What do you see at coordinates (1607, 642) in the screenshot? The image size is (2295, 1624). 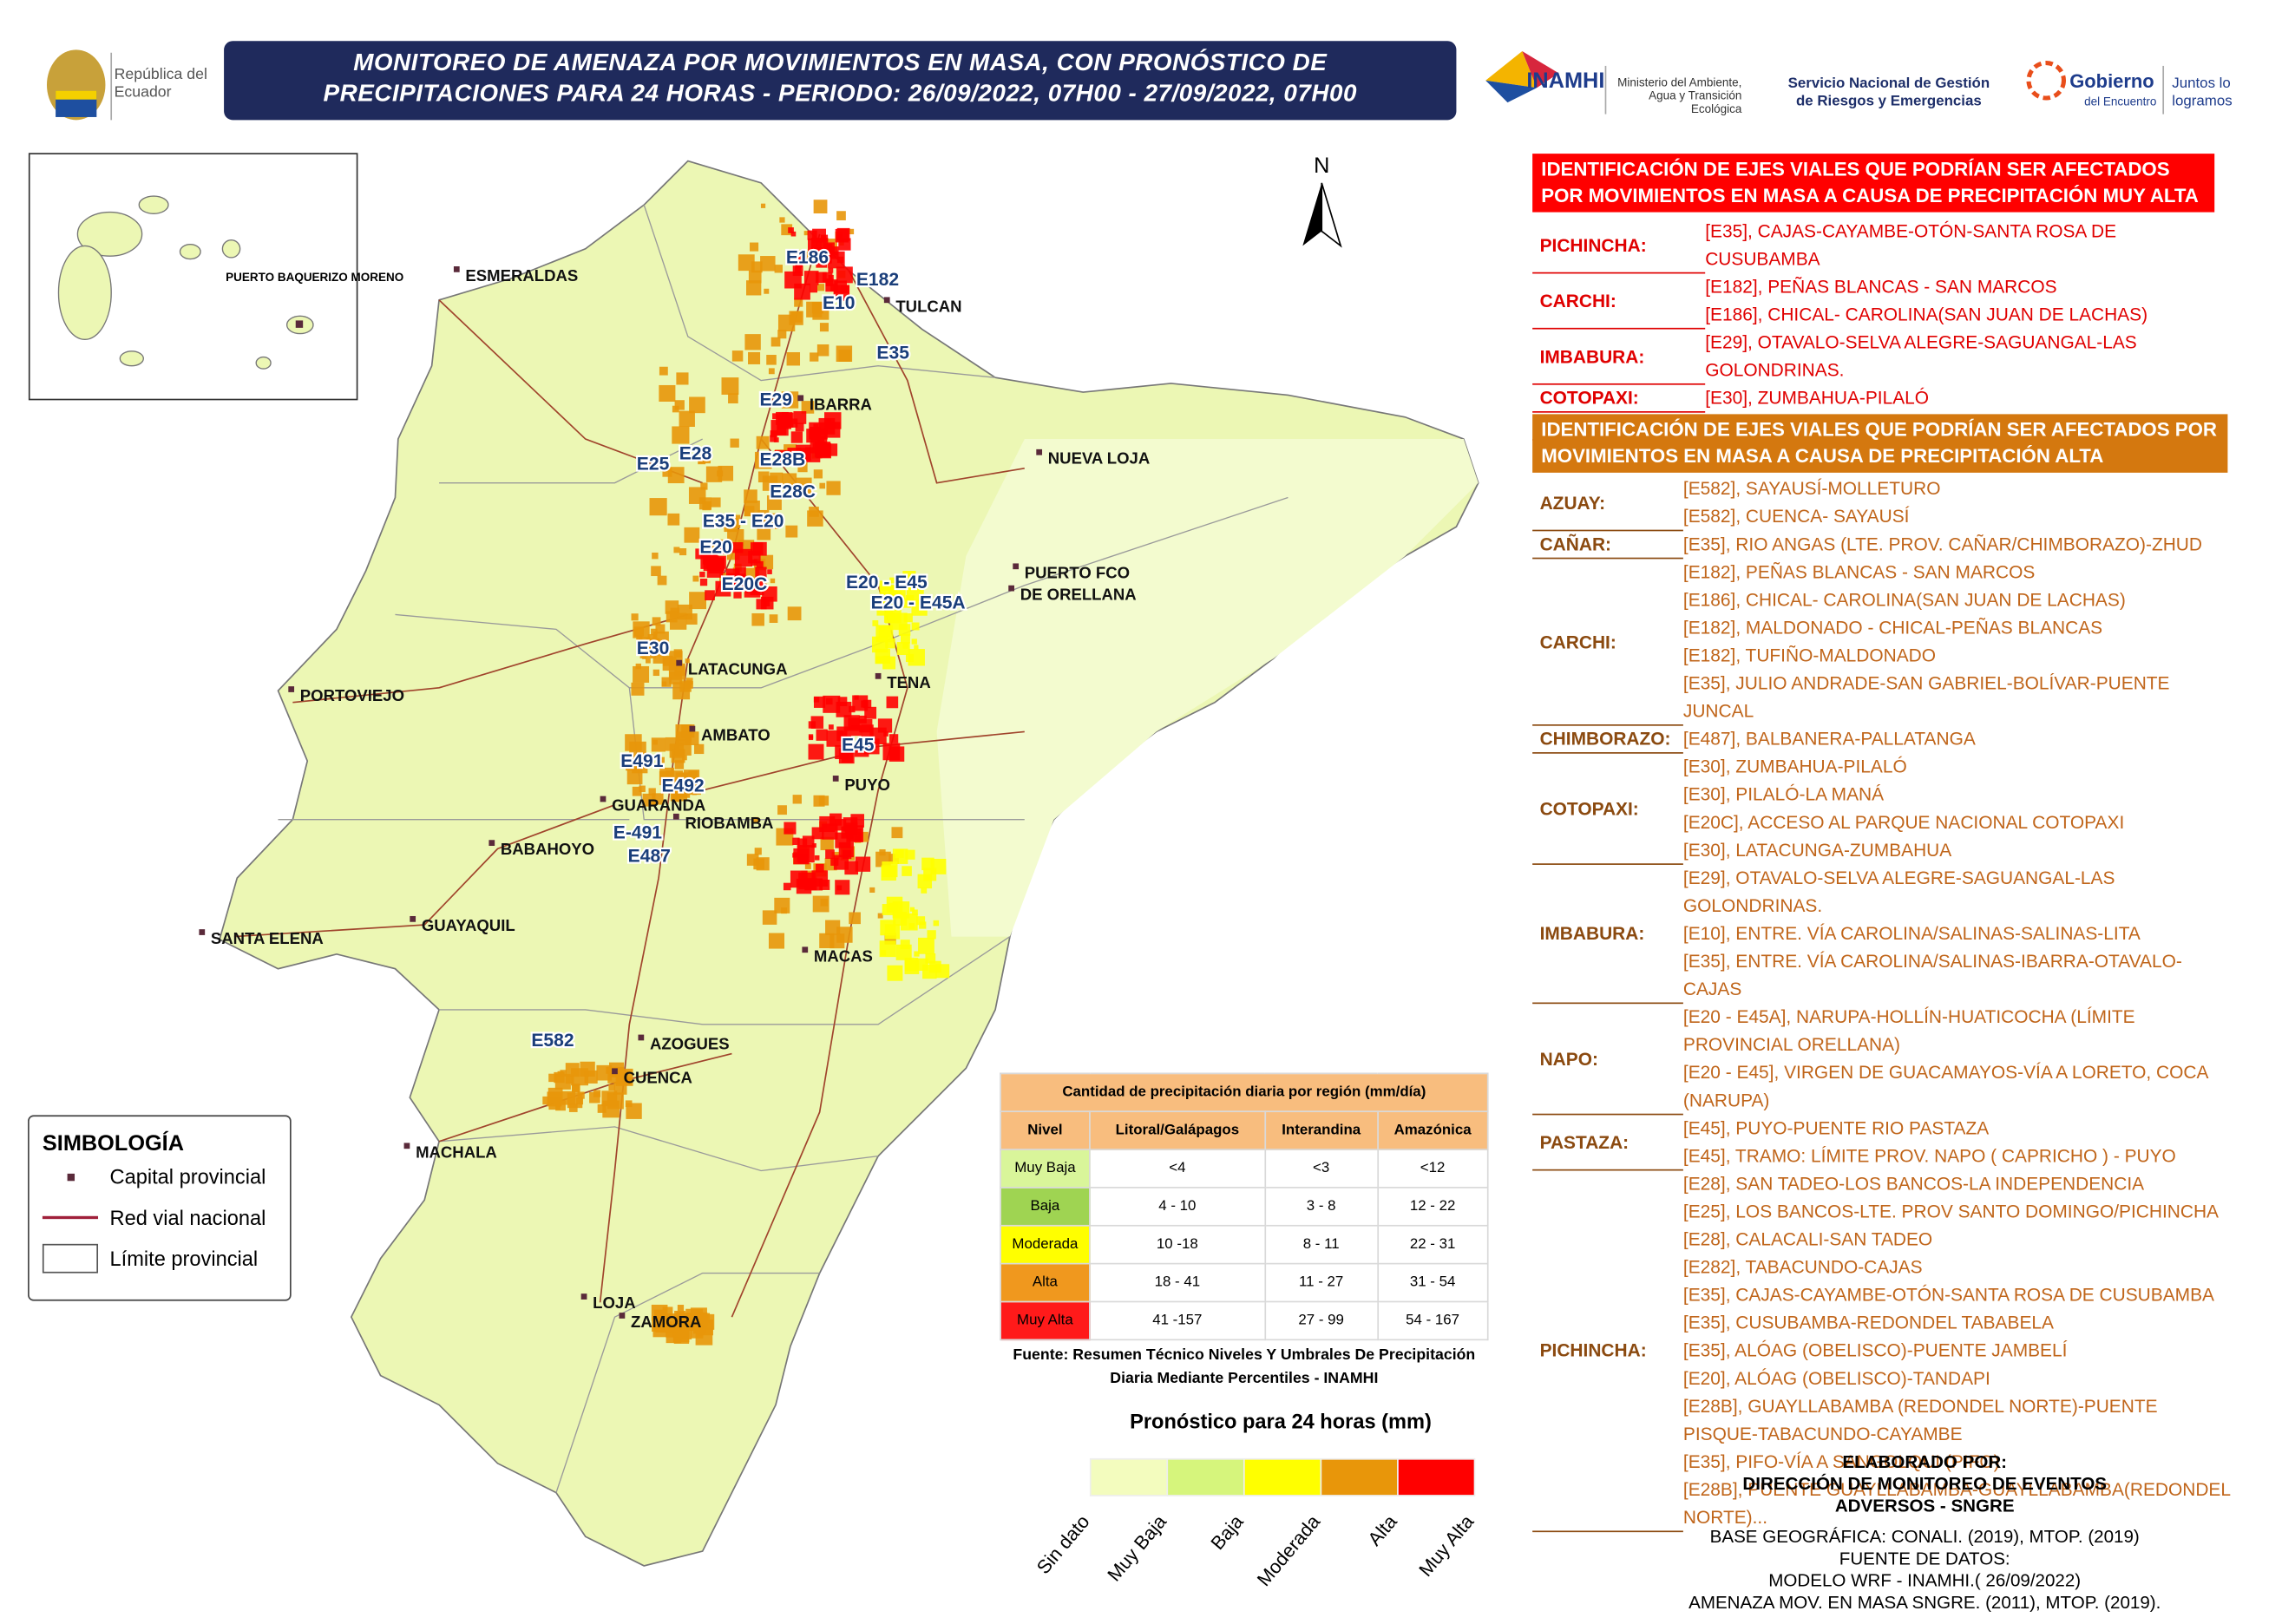 I see `province: CARCHI:` at bounding box center [1607, 642].